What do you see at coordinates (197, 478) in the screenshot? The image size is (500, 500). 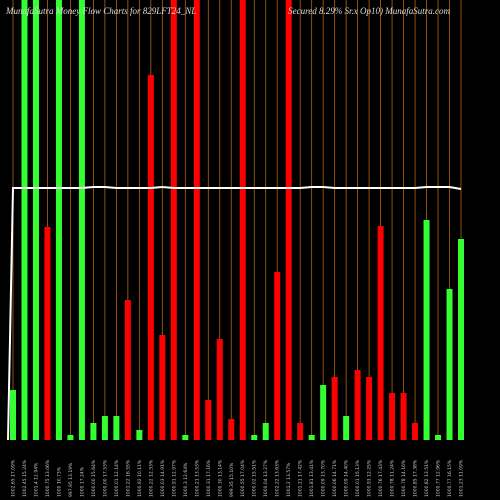 I see `x-tick-label: 1000.21 13.53%` at bounding box center [197, 478].